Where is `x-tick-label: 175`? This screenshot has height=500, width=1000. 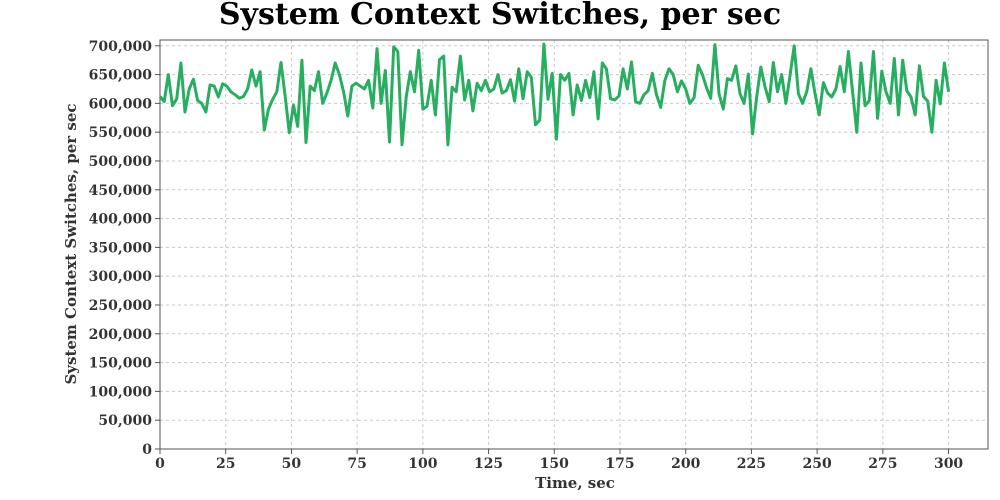
x-tick-label: 175 is located at coordinates (619, 464).